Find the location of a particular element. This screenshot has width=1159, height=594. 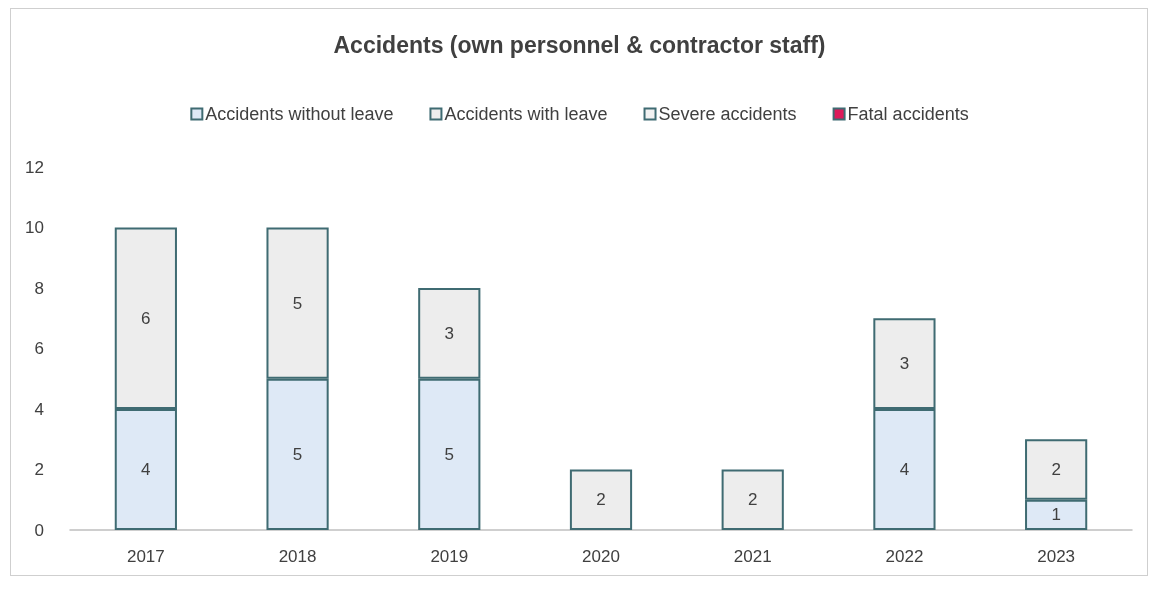

x-tick-label: 2023 is located at coordinates (1056, 556).